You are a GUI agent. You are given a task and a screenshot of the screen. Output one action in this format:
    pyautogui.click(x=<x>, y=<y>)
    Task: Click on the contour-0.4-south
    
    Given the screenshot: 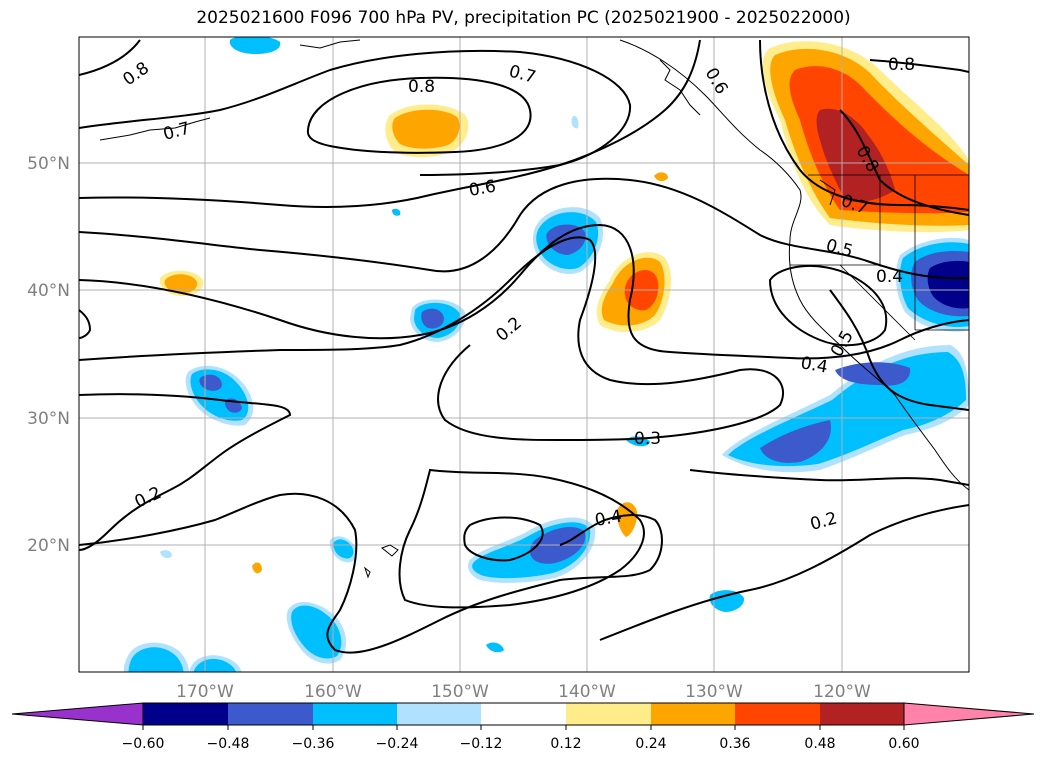 What is the action you would take?
    pyautogui.click(x=521, y=538)
    